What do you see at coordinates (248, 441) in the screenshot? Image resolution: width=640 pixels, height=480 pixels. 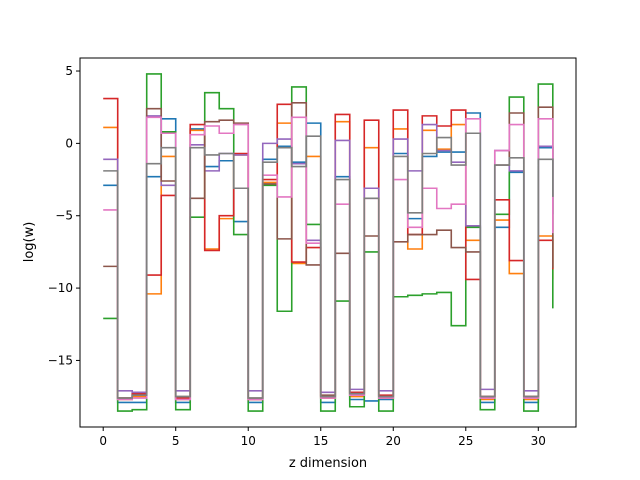 I see `x-tick-label: 10` at bounding box center [248, 441].